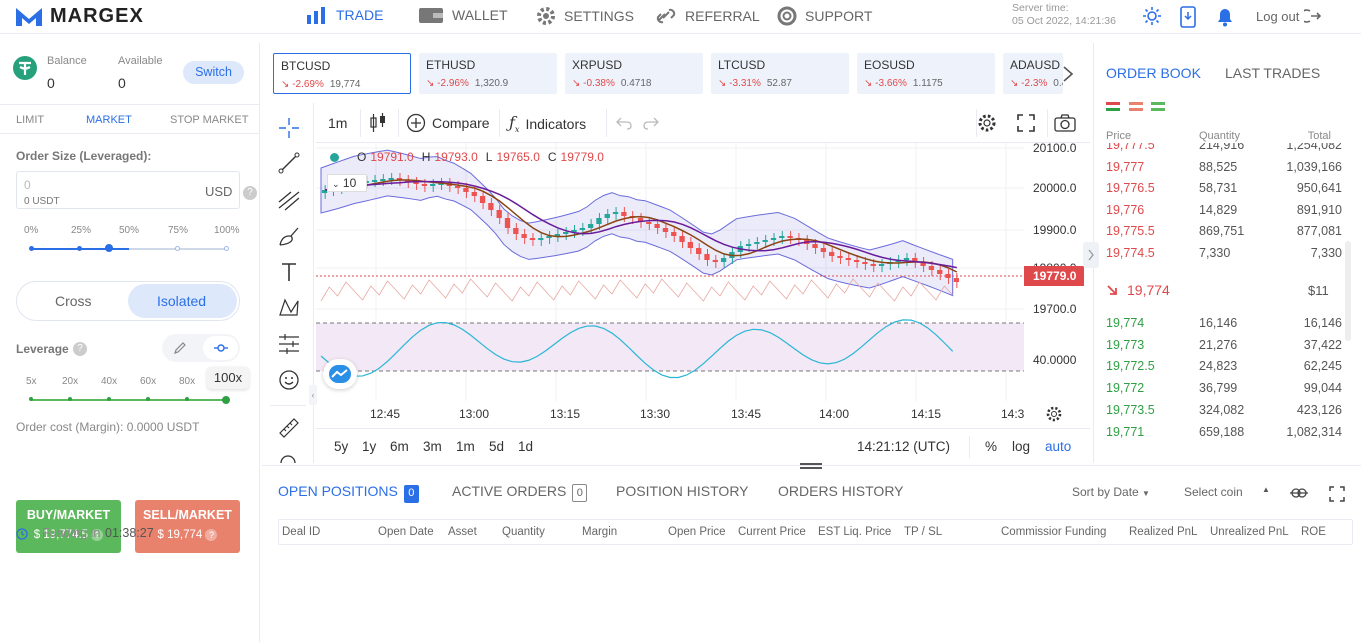  Describe the element at coordinates (378, 123) in the screenshot. I see `candles-icon` at that location.